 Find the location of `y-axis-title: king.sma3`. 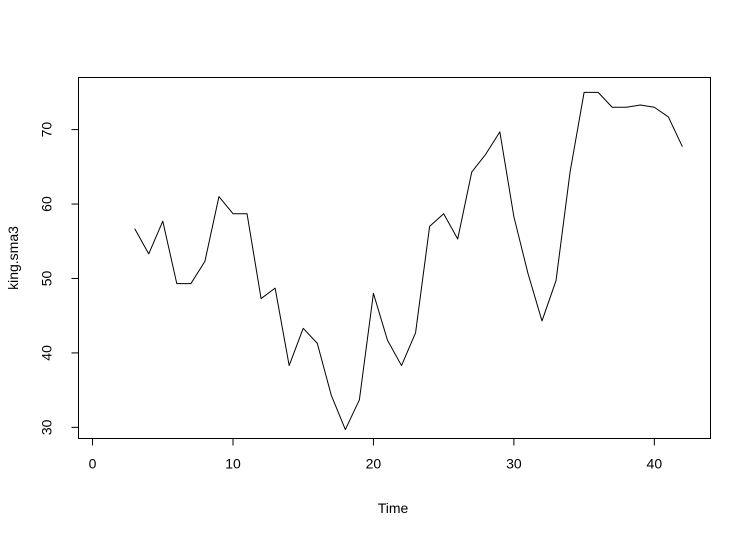

y-axis-title: king.sma3 is located at coordinates (13, 258).